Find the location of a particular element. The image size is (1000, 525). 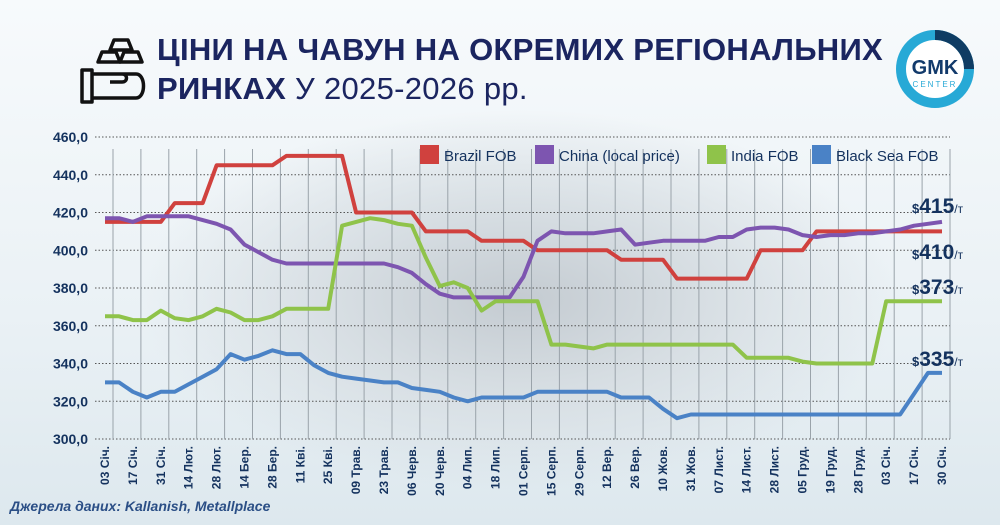

x-tick-label: 12 Вер. is located at coordinates (607, 467).